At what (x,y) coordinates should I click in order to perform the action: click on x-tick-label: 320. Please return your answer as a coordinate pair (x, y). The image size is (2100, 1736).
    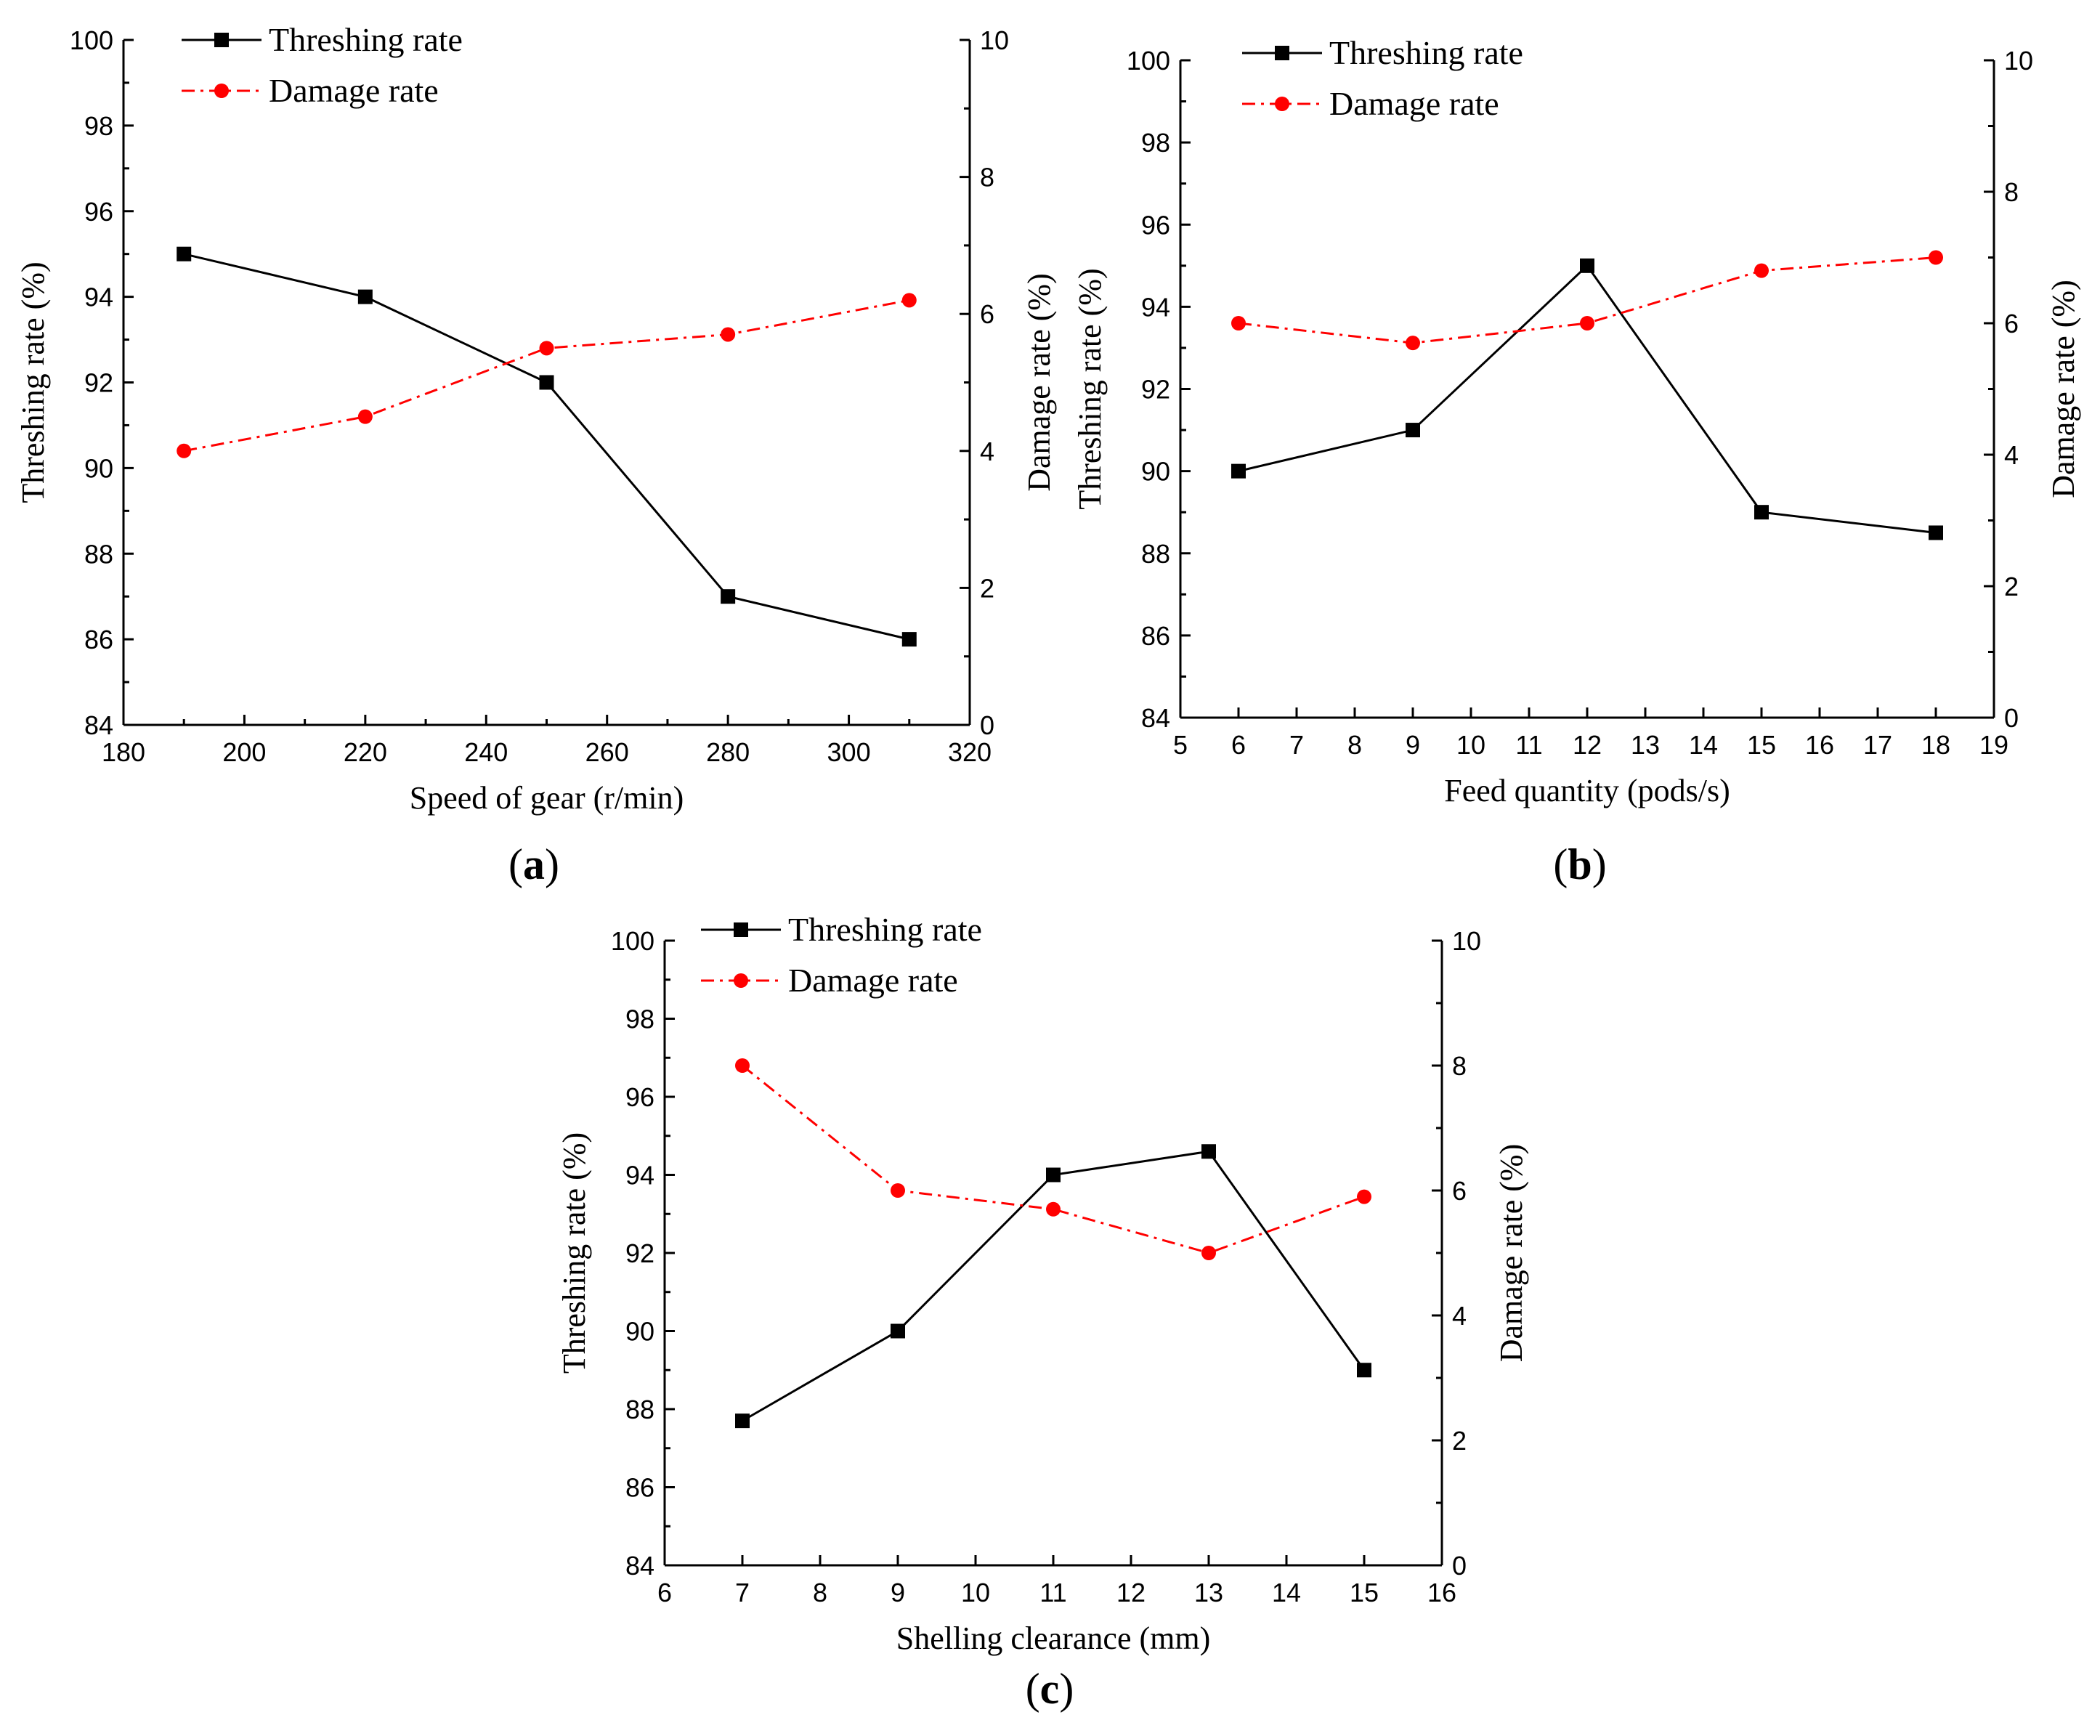
    Looking at the image, I should click on (970, 752).